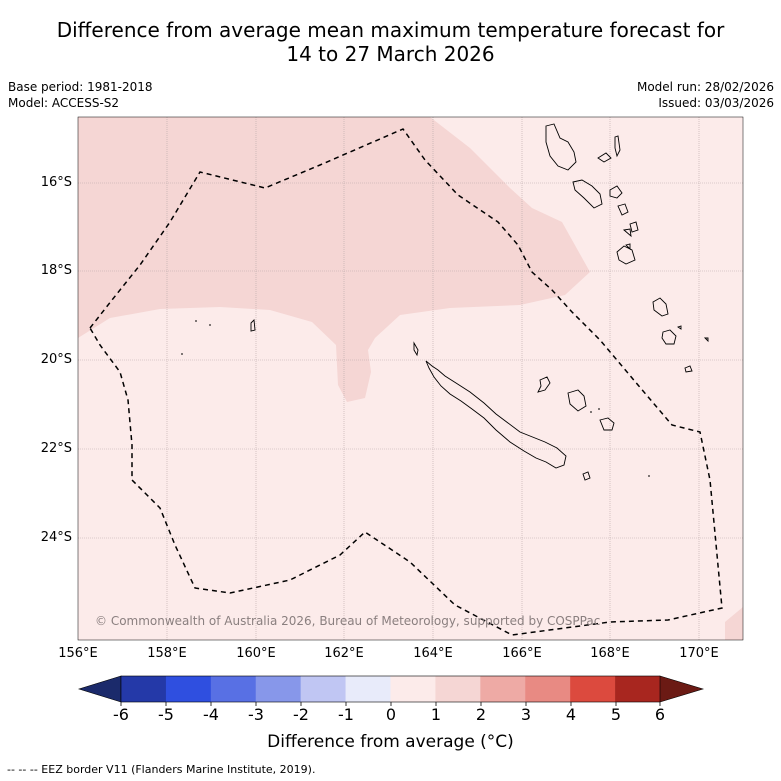 This screenshot has width=781, height=781. I want to click on lat-label-20s: 20°S, so click(56, 359).